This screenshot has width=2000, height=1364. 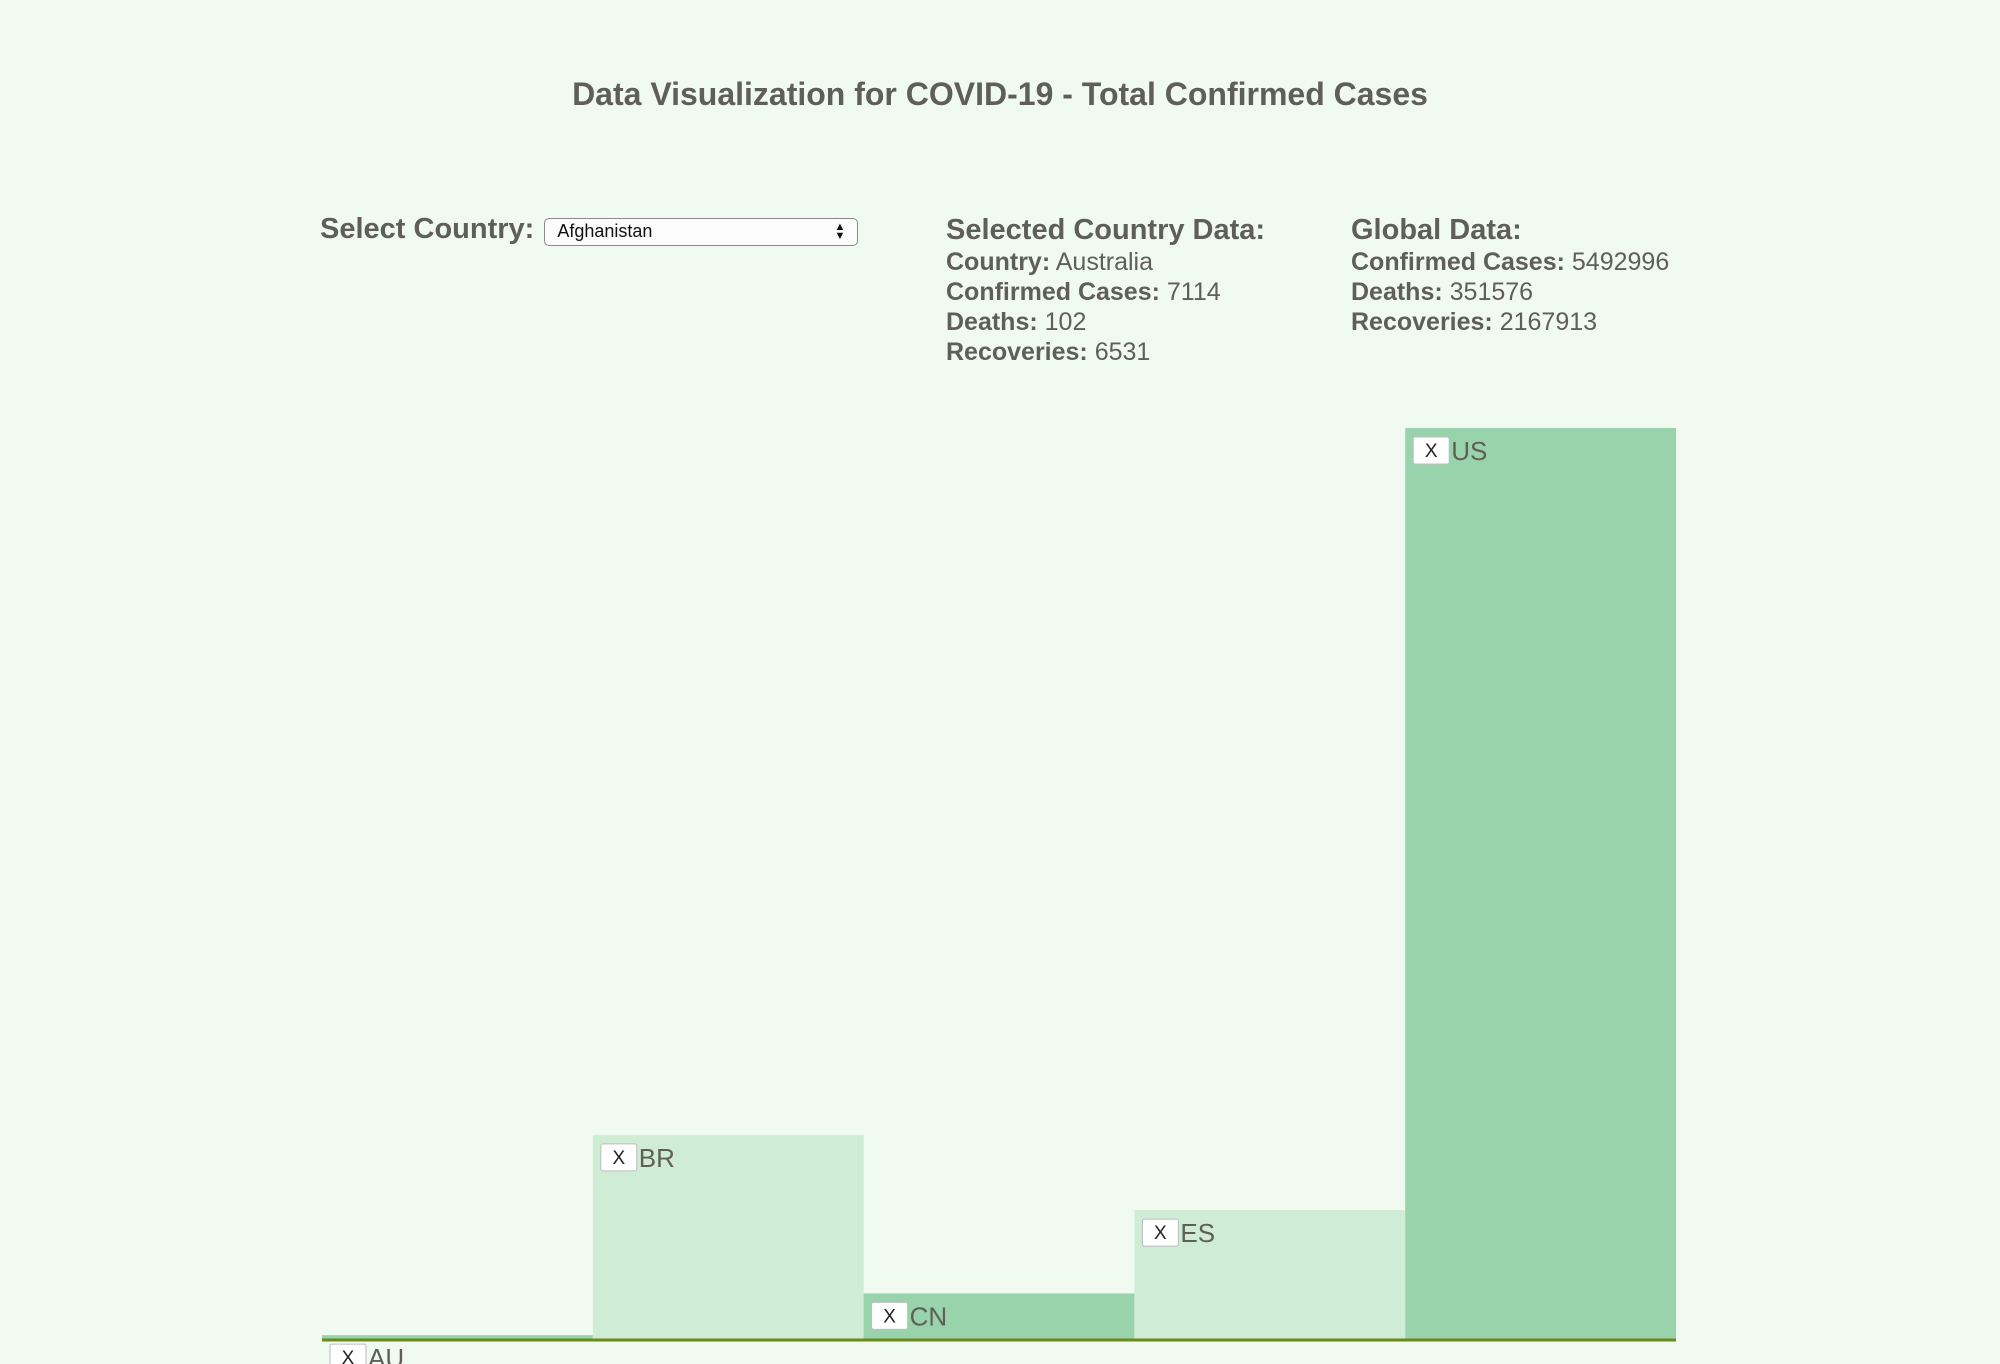 I want to click on selected-country-row: Country: Australia, so click(x=1105, y=262).